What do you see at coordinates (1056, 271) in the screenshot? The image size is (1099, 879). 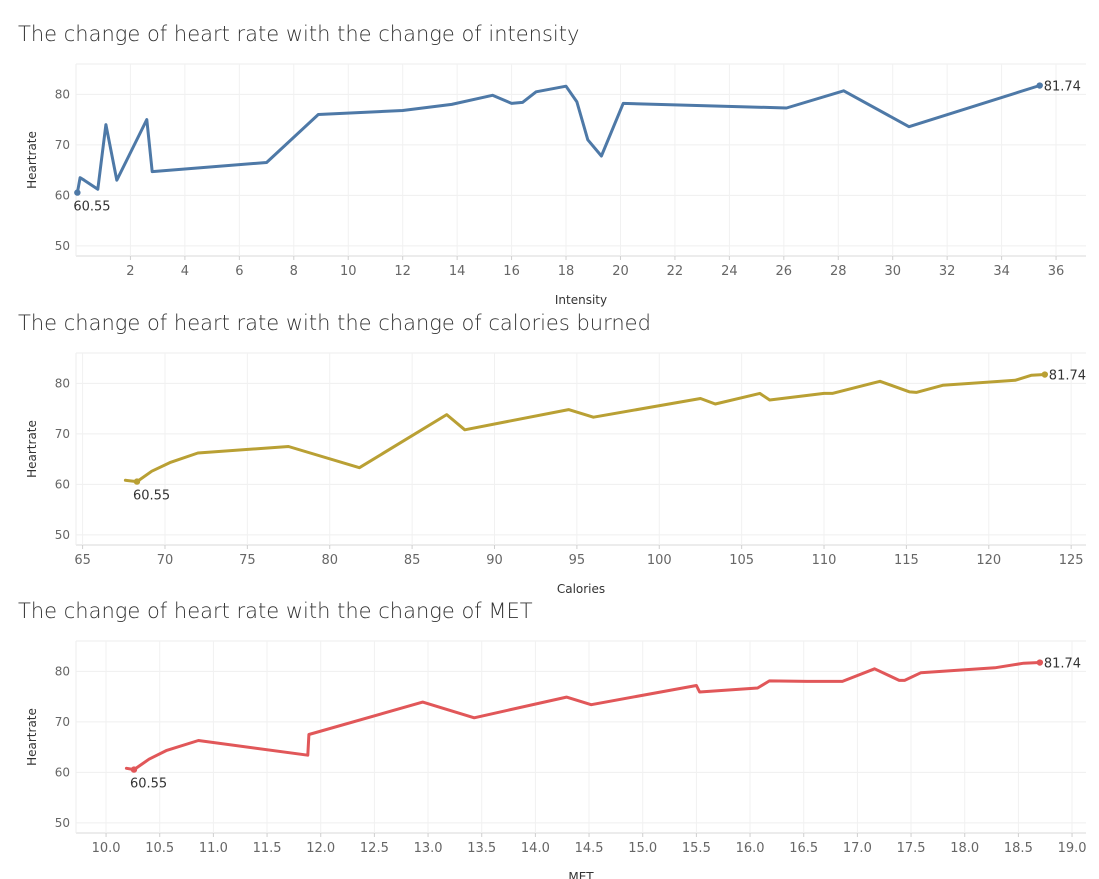 I see `x-tick-label: 36` at bounding box center [1056, 271].